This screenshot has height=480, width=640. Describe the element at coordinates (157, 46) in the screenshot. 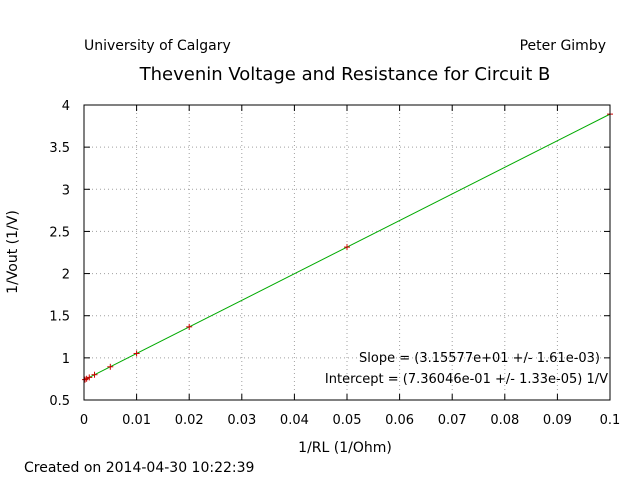

I see `header-left: University of Calgary` at that location.